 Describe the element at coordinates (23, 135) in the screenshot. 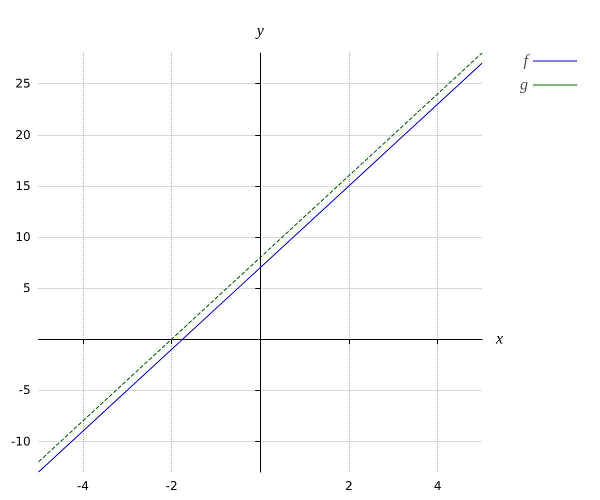

I see `y-tick-label: 20` at that location.